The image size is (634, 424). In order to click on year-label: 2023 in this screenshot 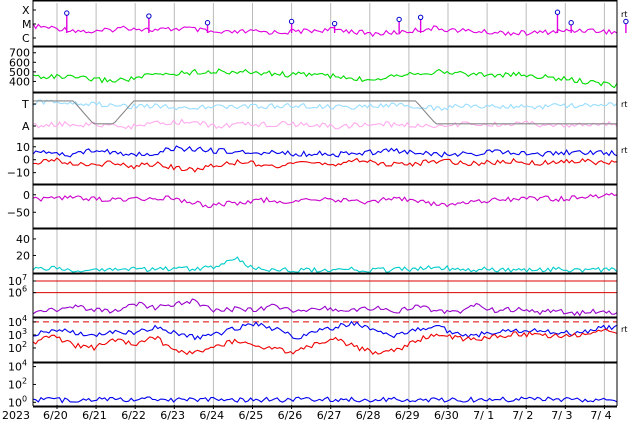, I will do `click(16, 415)`.